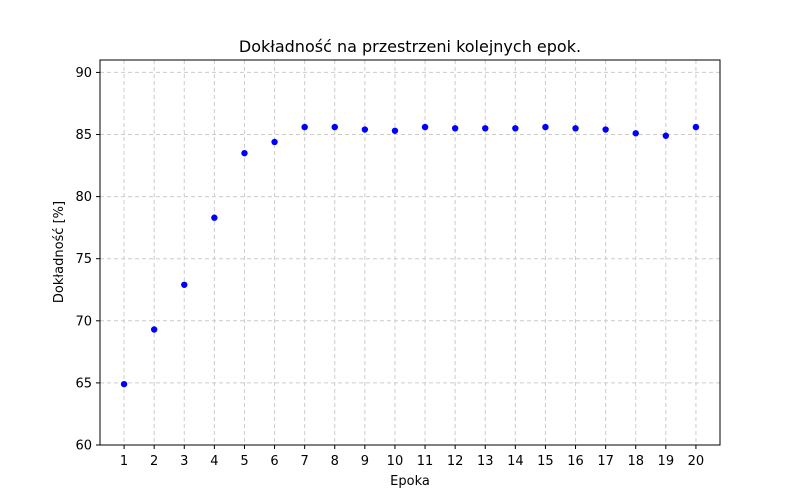  Describe the element at coordinates (575, 461) in the screenshot. I see `x-tick-label: 16` at that location.